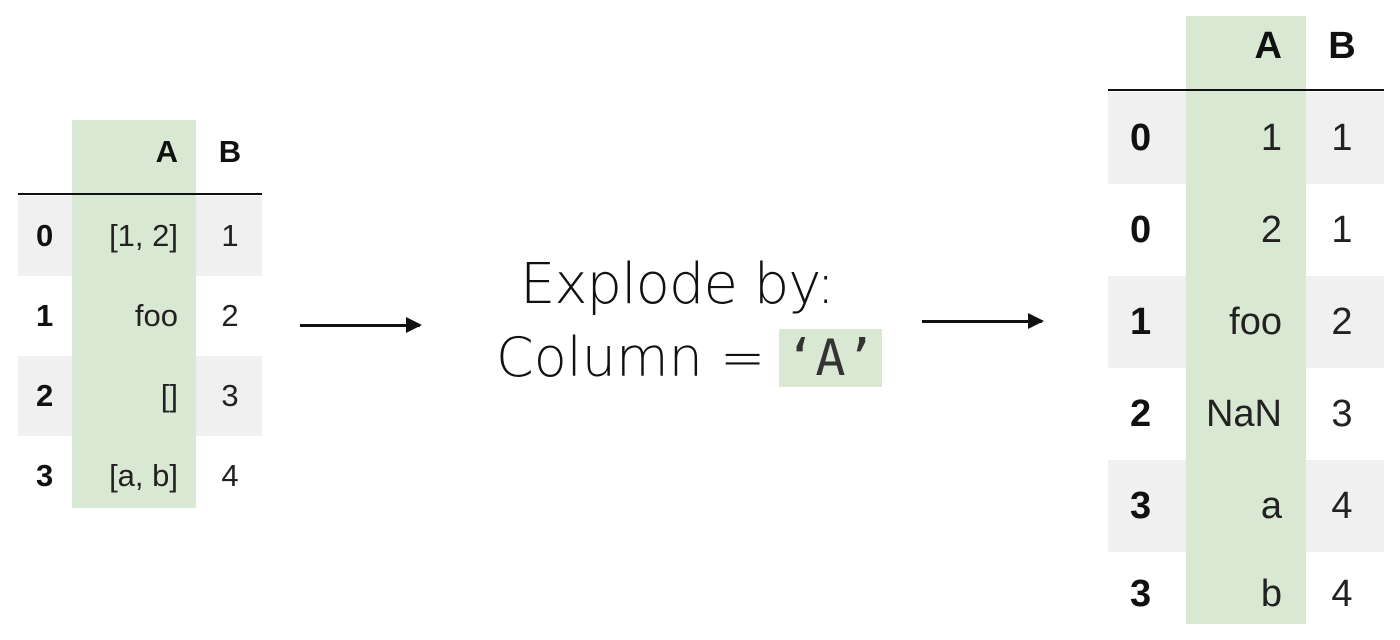  What do you see at coordinates (1271, 505) in the screenshot?
I see `cell-a: a` at bounding box center [1271, 505].